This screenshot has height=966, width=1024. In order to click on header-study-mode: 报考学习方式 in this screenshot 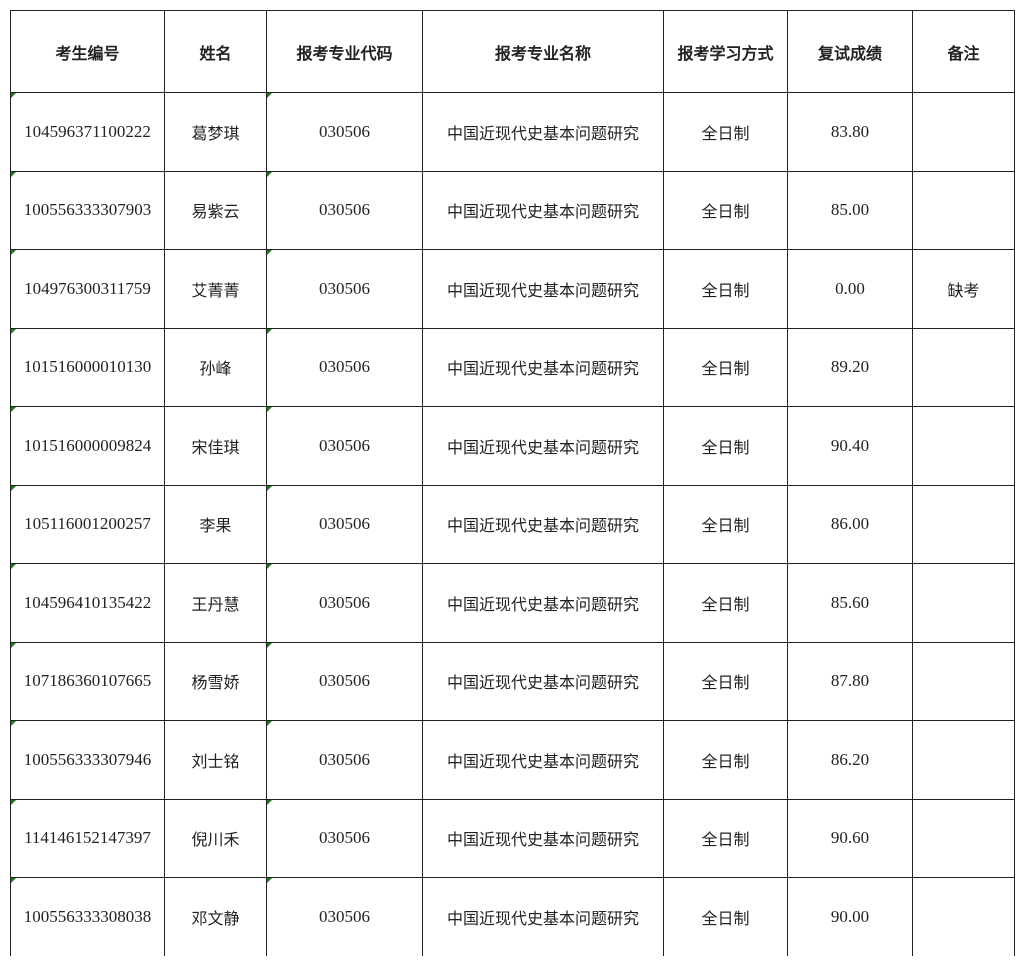, I will do `click(725, 51)`.